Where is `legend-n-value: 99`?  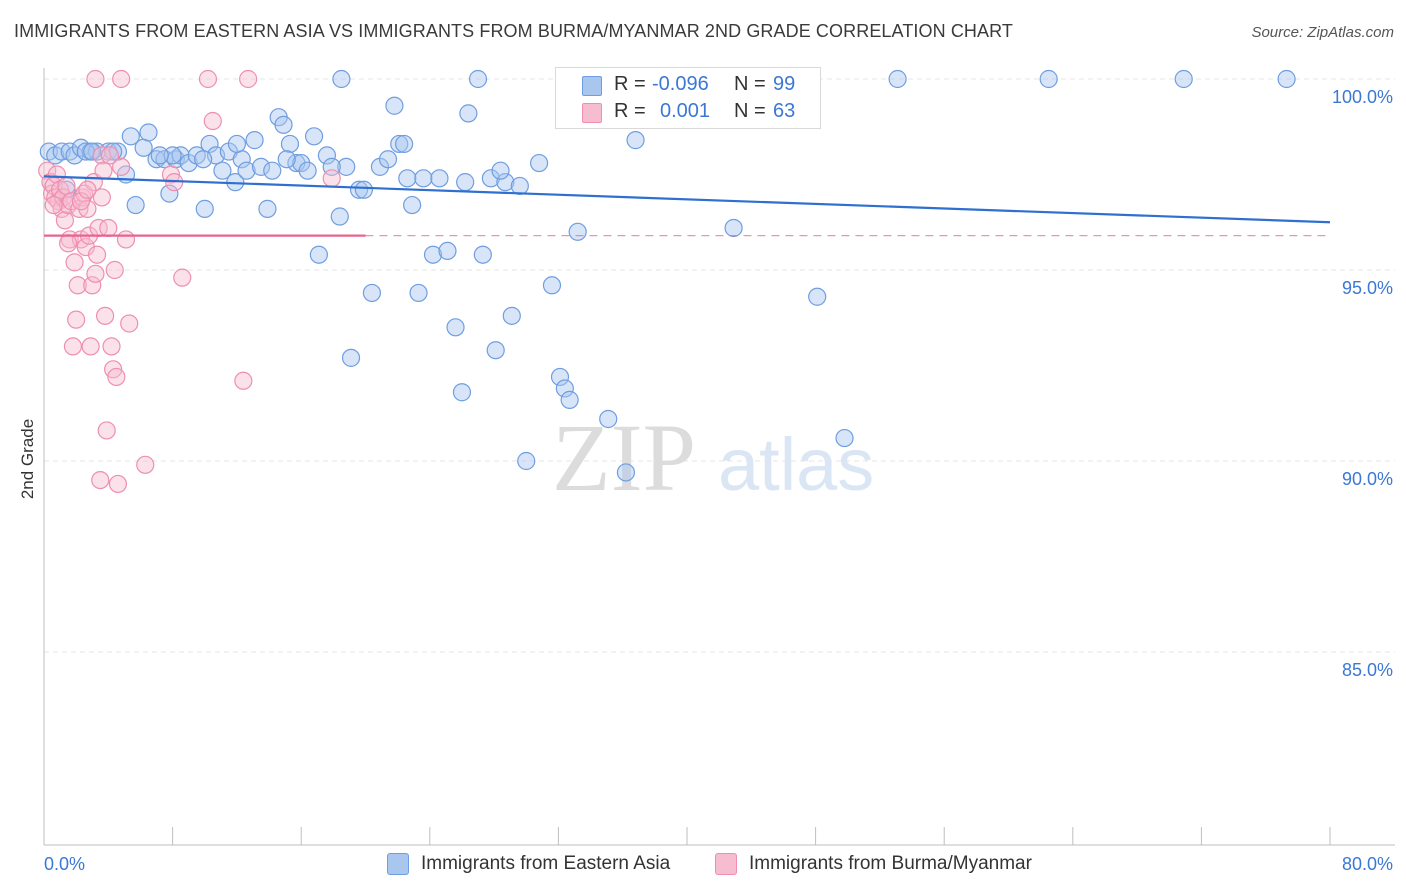 legend-n-value: 99 is located at coordinates (784, 84).